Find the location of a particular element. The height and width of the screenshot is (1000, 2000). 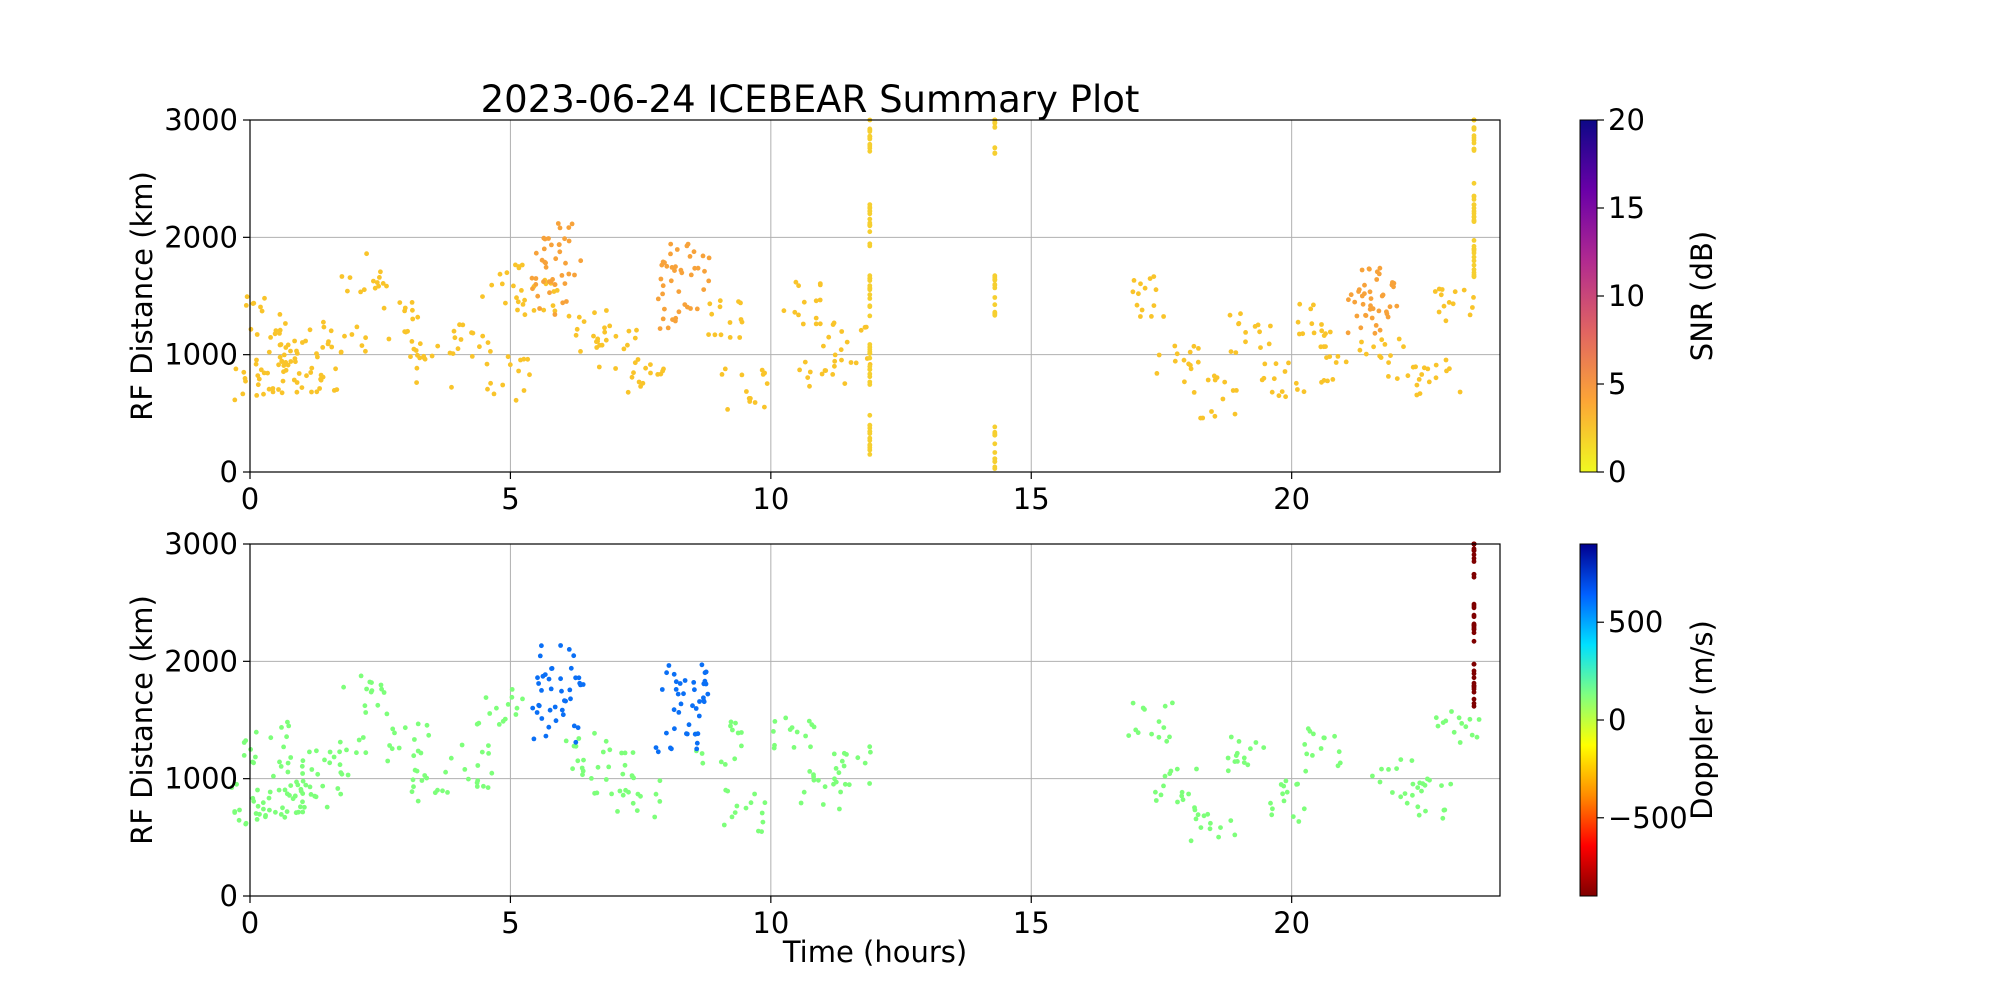

x-tick-label: 5 is located at coordinates (510, 499).